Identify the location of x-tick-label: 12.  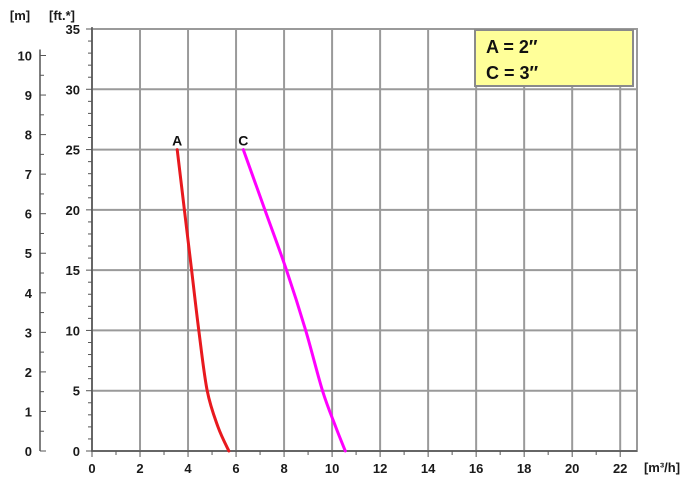
(380, 468).